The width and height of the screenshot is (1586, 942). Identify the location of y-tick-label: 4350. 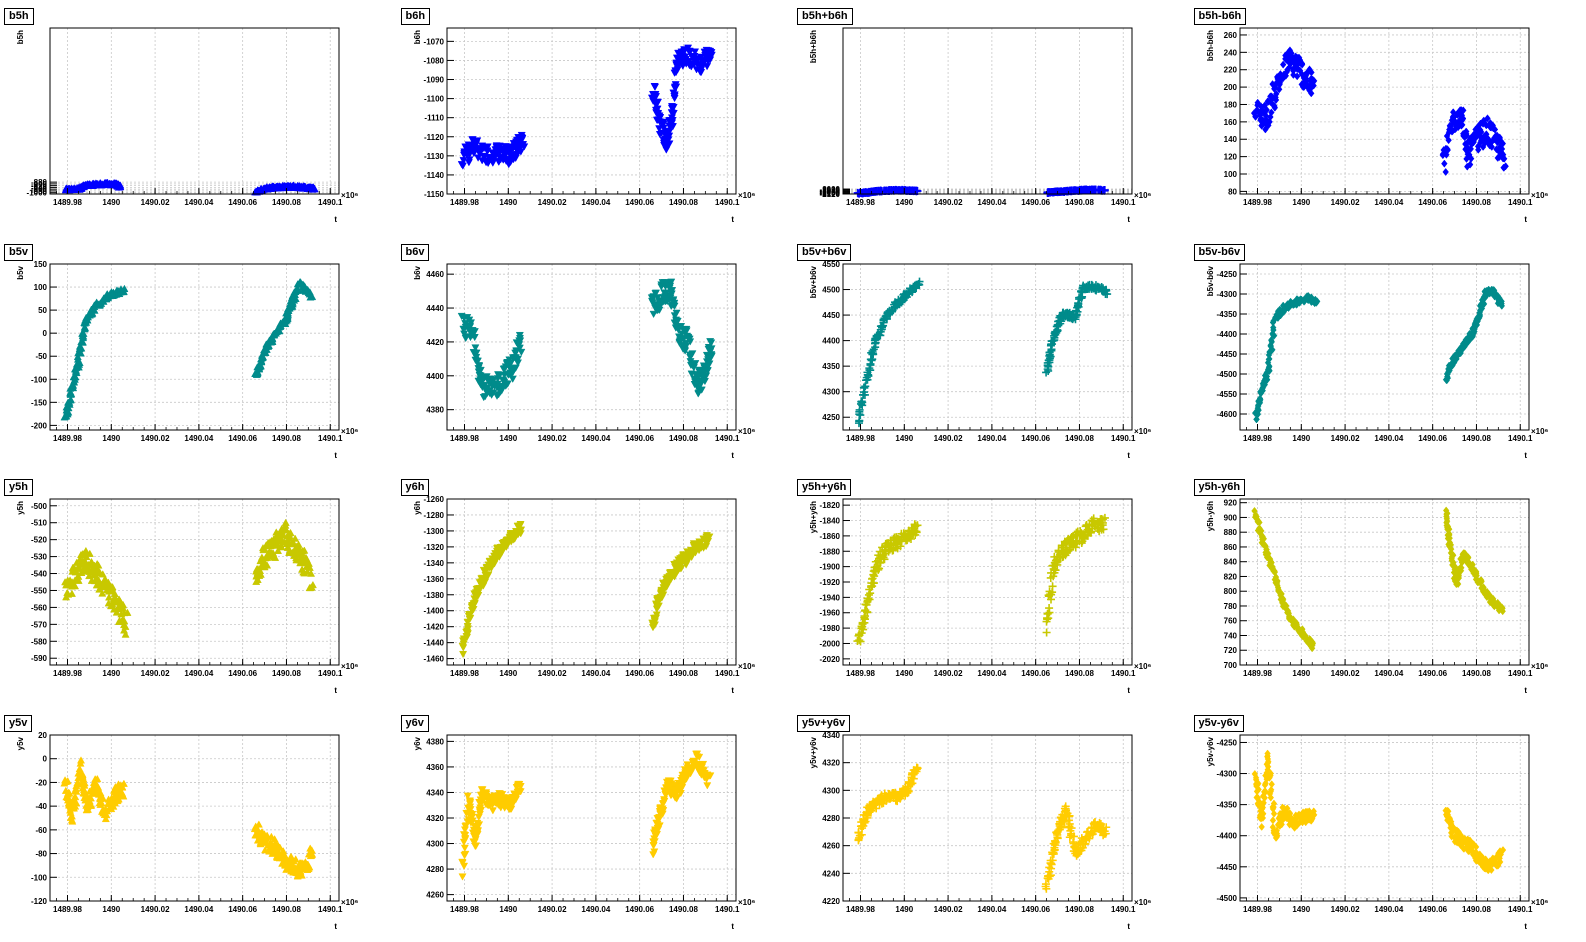
(831, 366).